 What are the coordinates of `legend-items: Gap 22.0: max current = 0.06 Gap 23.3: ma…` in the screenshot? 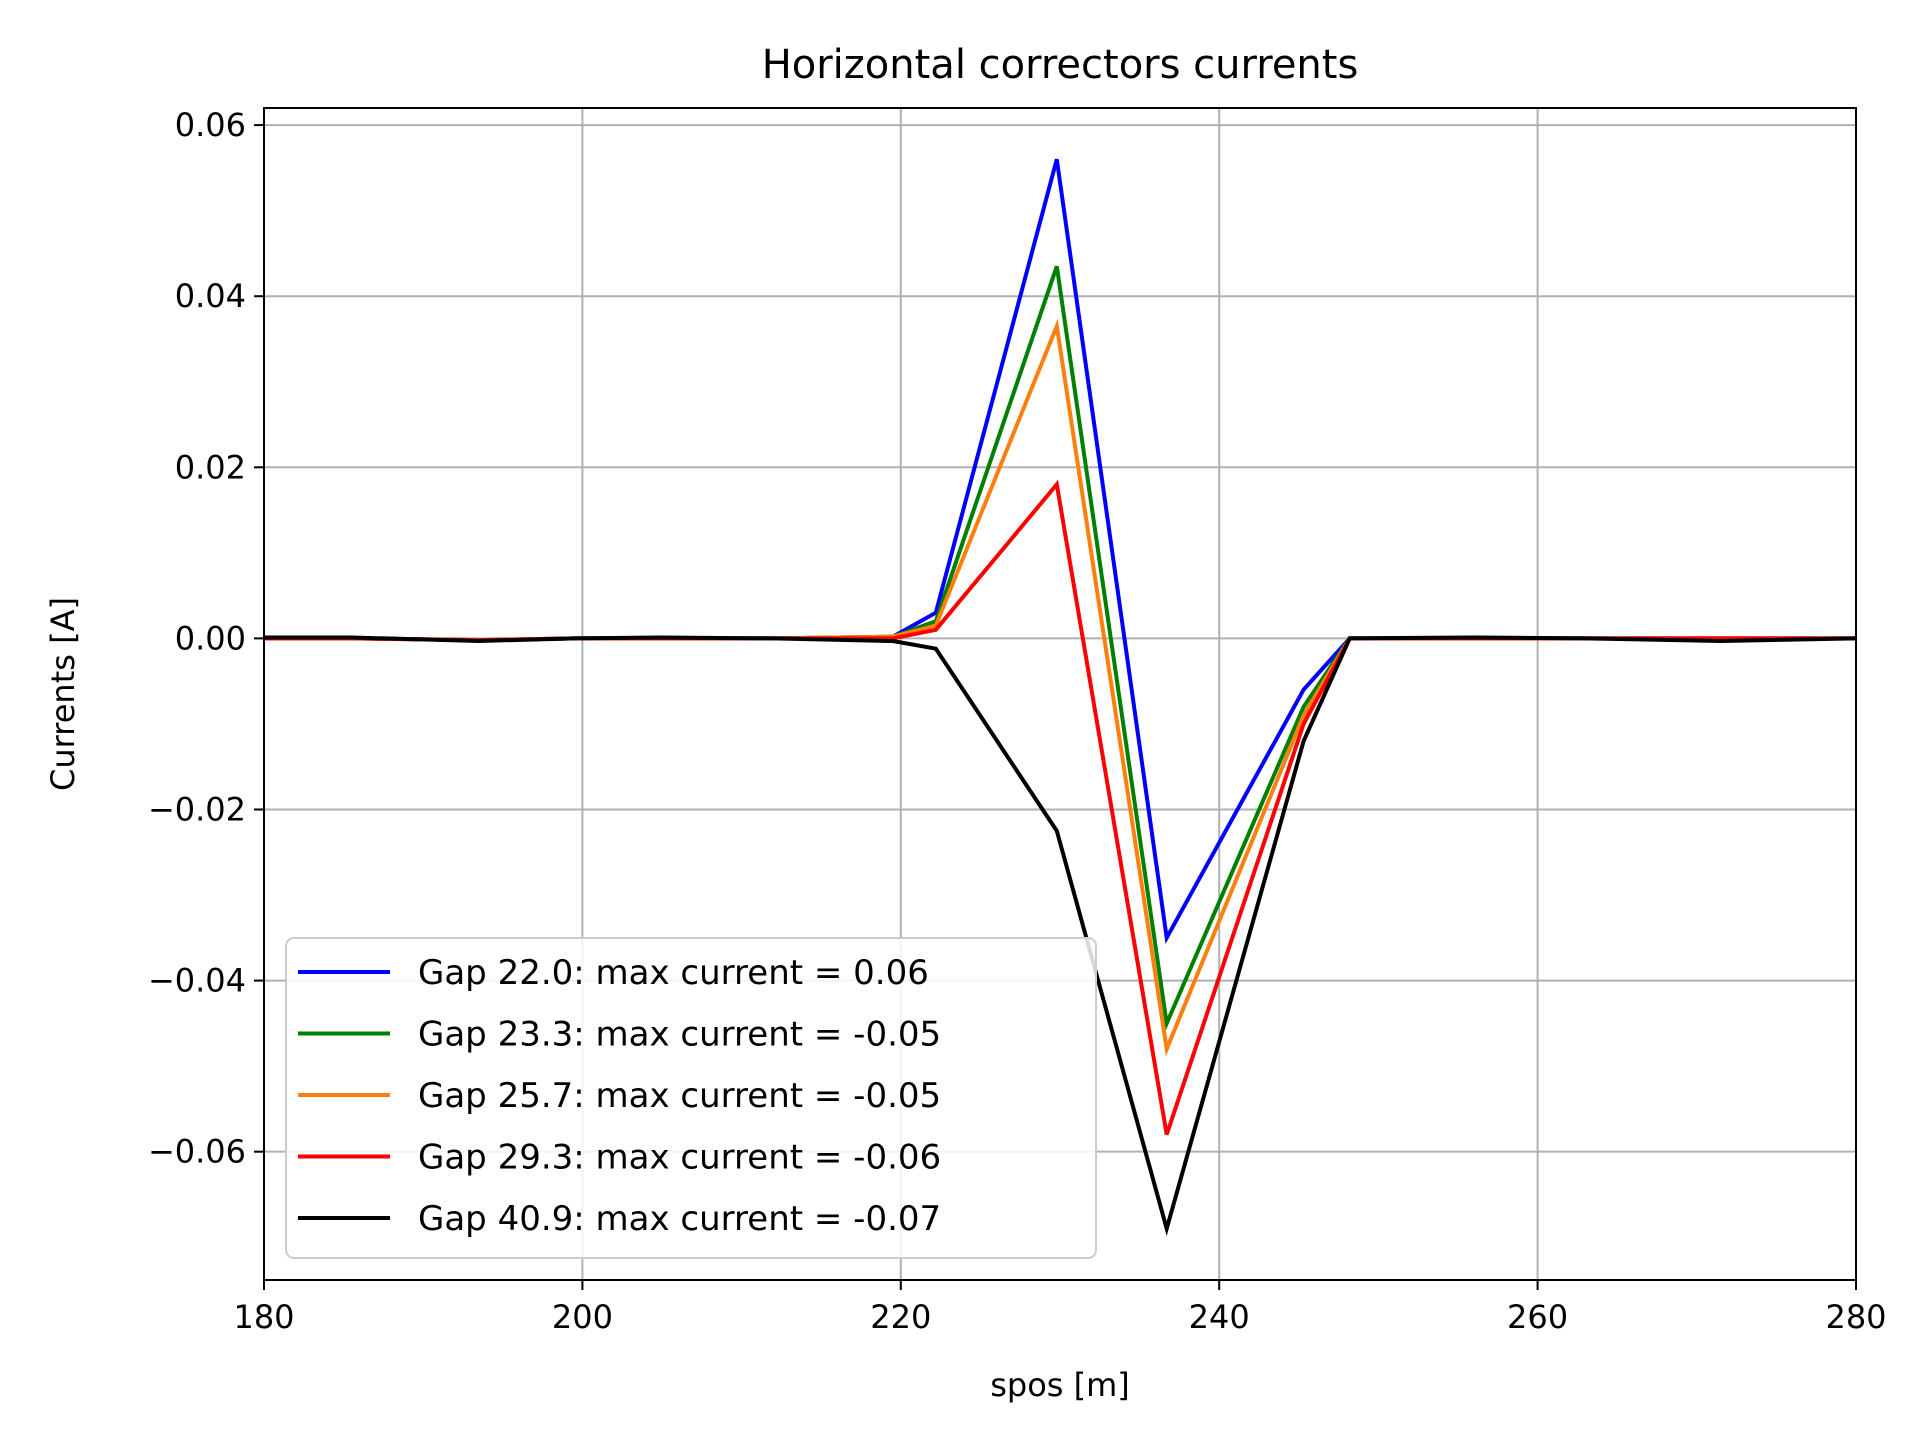 It's located at (619, 1096).